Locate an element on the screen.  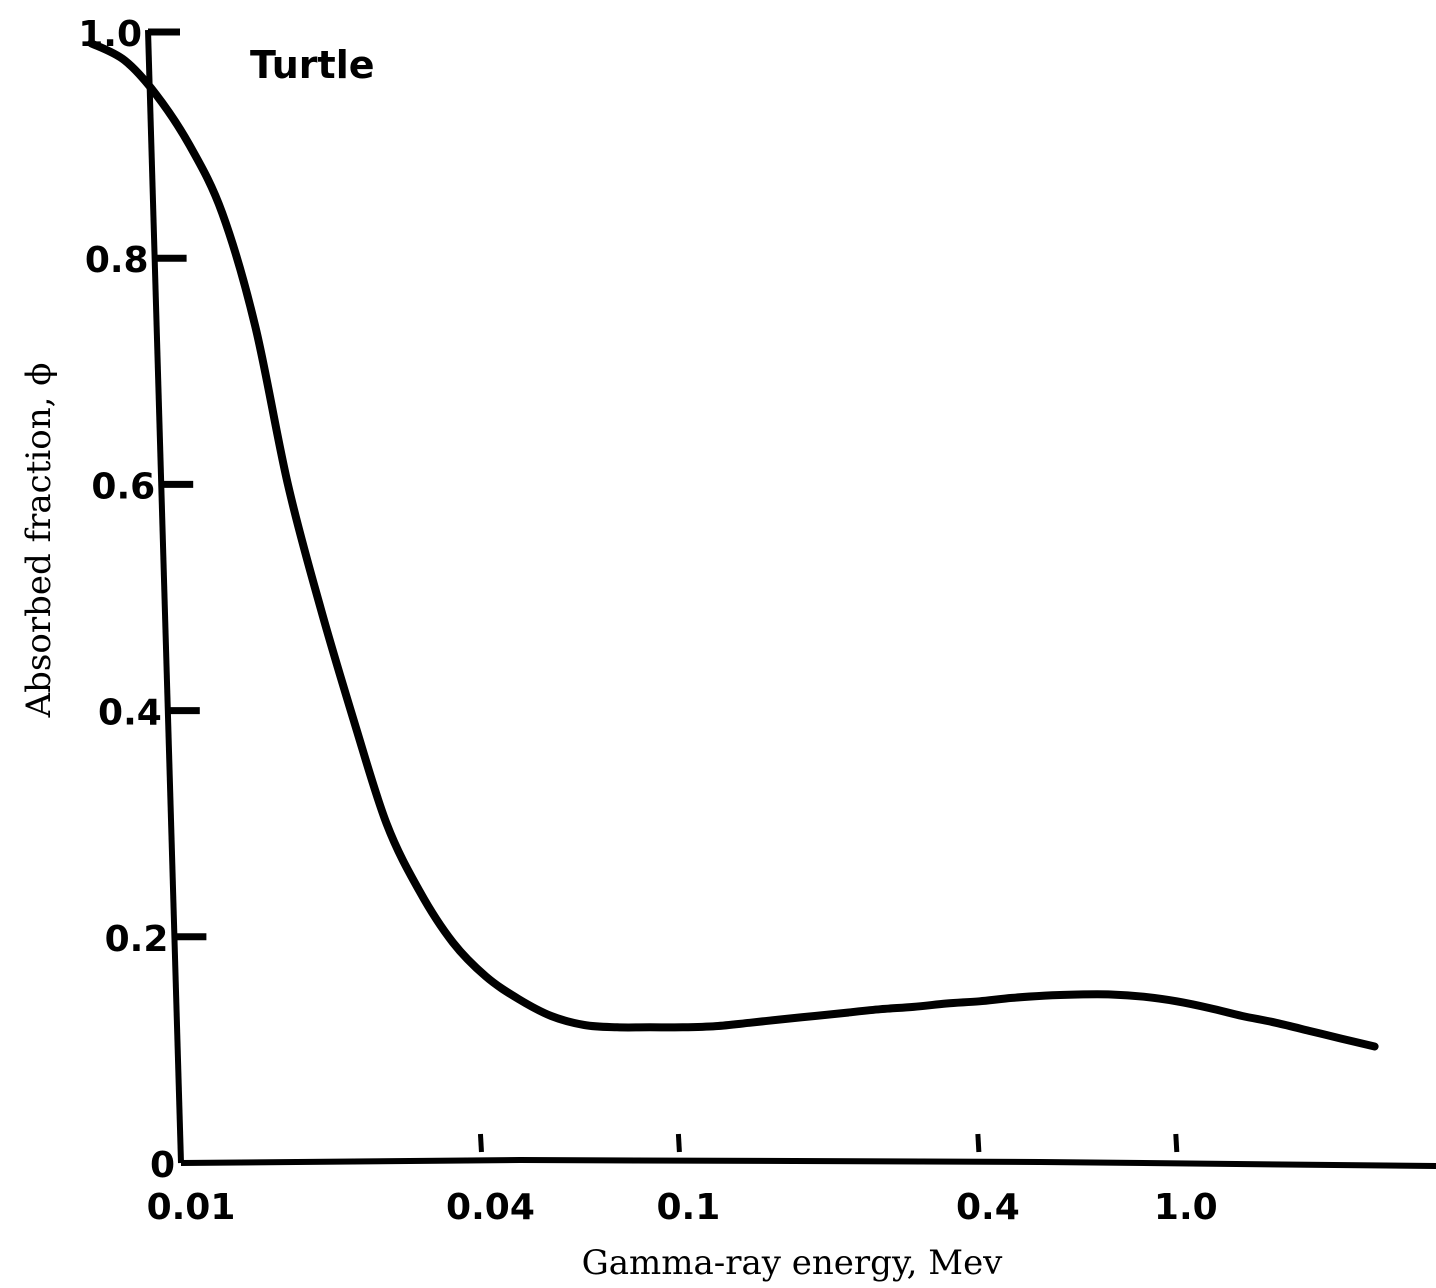
x-axis-line is located at coordinates (808, 1162).